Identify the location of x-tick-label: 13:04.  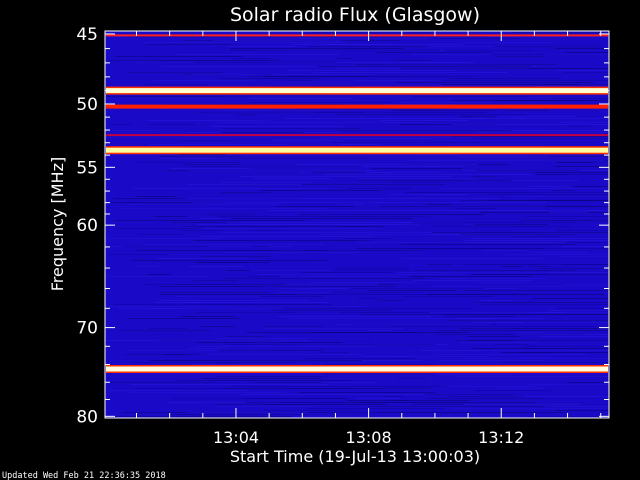
(236, 437).